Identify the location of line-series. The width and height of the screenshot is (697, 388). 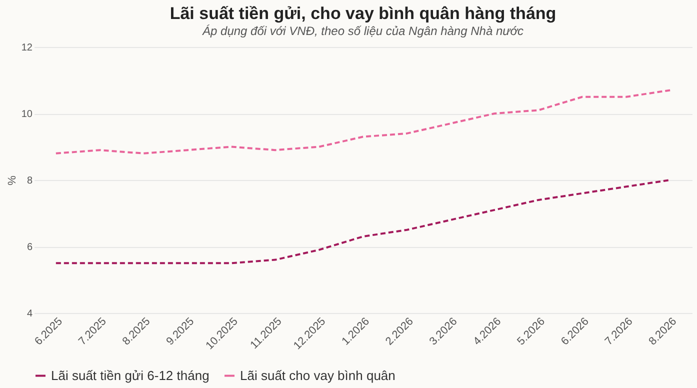
(363, 121).